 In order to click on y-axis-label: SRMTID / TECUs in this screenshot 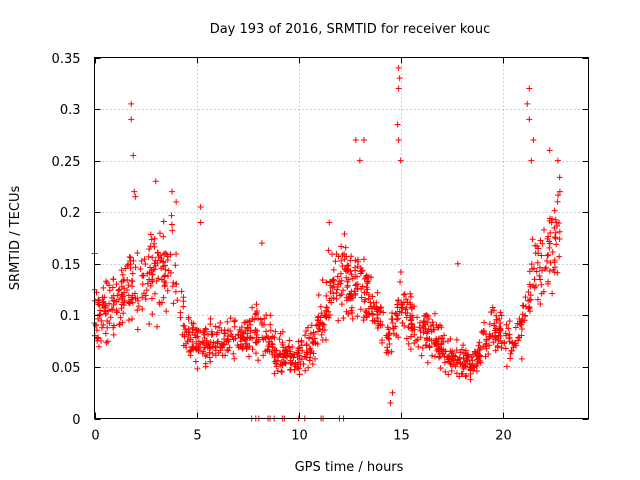, I will do `click(15, 238)`.